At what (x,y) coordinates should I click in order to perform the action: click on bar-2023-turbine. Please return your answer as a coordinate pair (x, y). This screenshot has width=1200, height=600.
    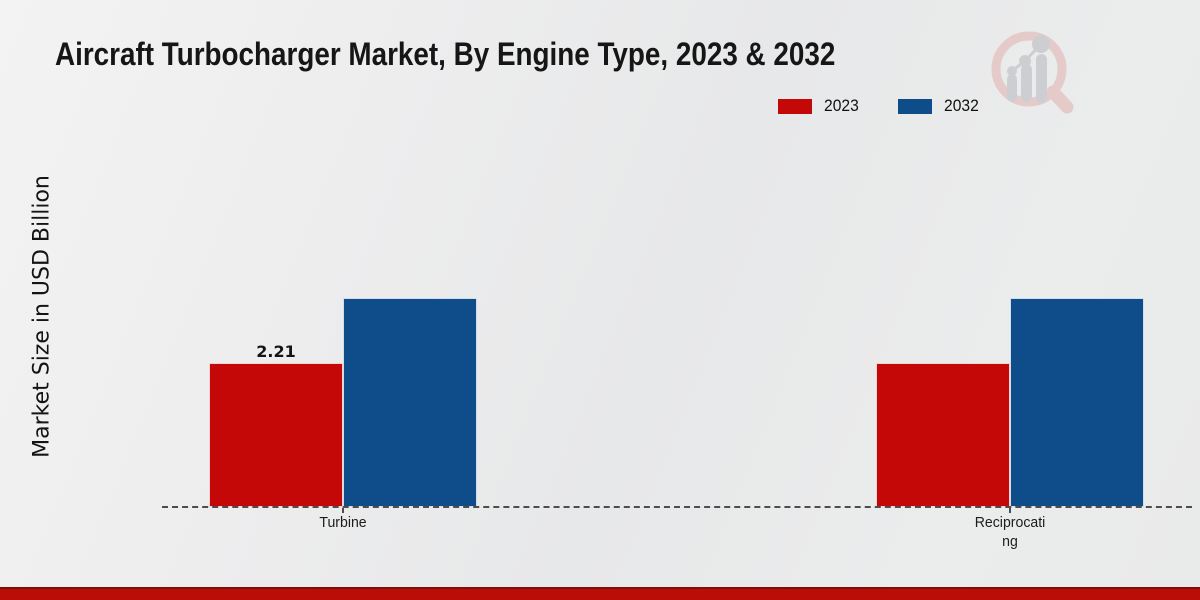
    Looking at the image, I should click on (276, 435).